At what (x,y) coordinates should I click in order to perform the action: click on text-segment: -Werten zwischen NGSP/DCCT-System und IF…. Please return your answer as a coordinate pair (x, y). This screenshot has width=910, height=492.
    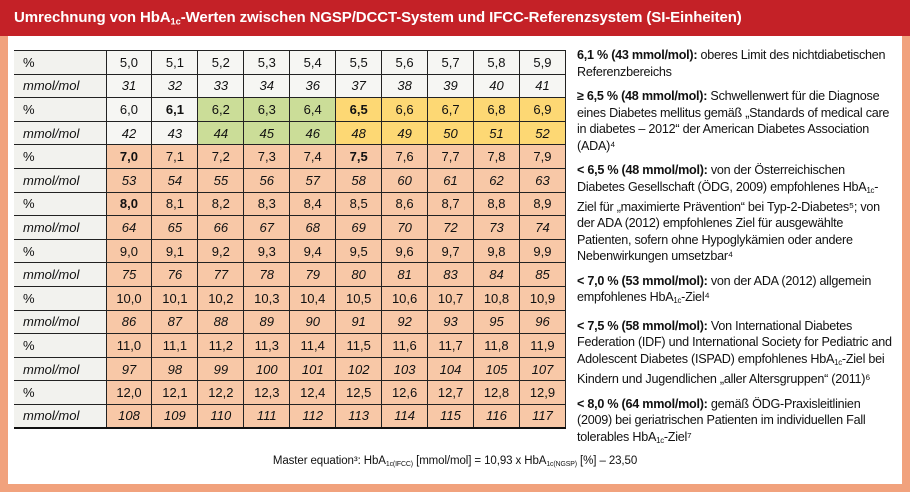
    Looking at the image, I should click on (461, 17).